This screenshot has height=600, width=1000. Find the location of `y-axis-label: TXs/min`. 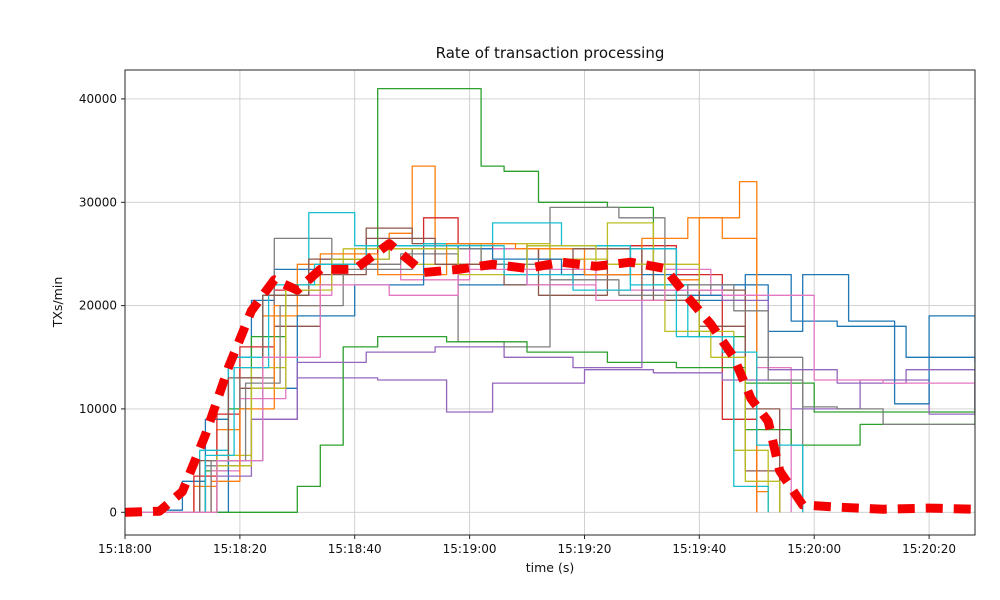

y-axis-label: TXs/min is located at coordinates (57, 303).